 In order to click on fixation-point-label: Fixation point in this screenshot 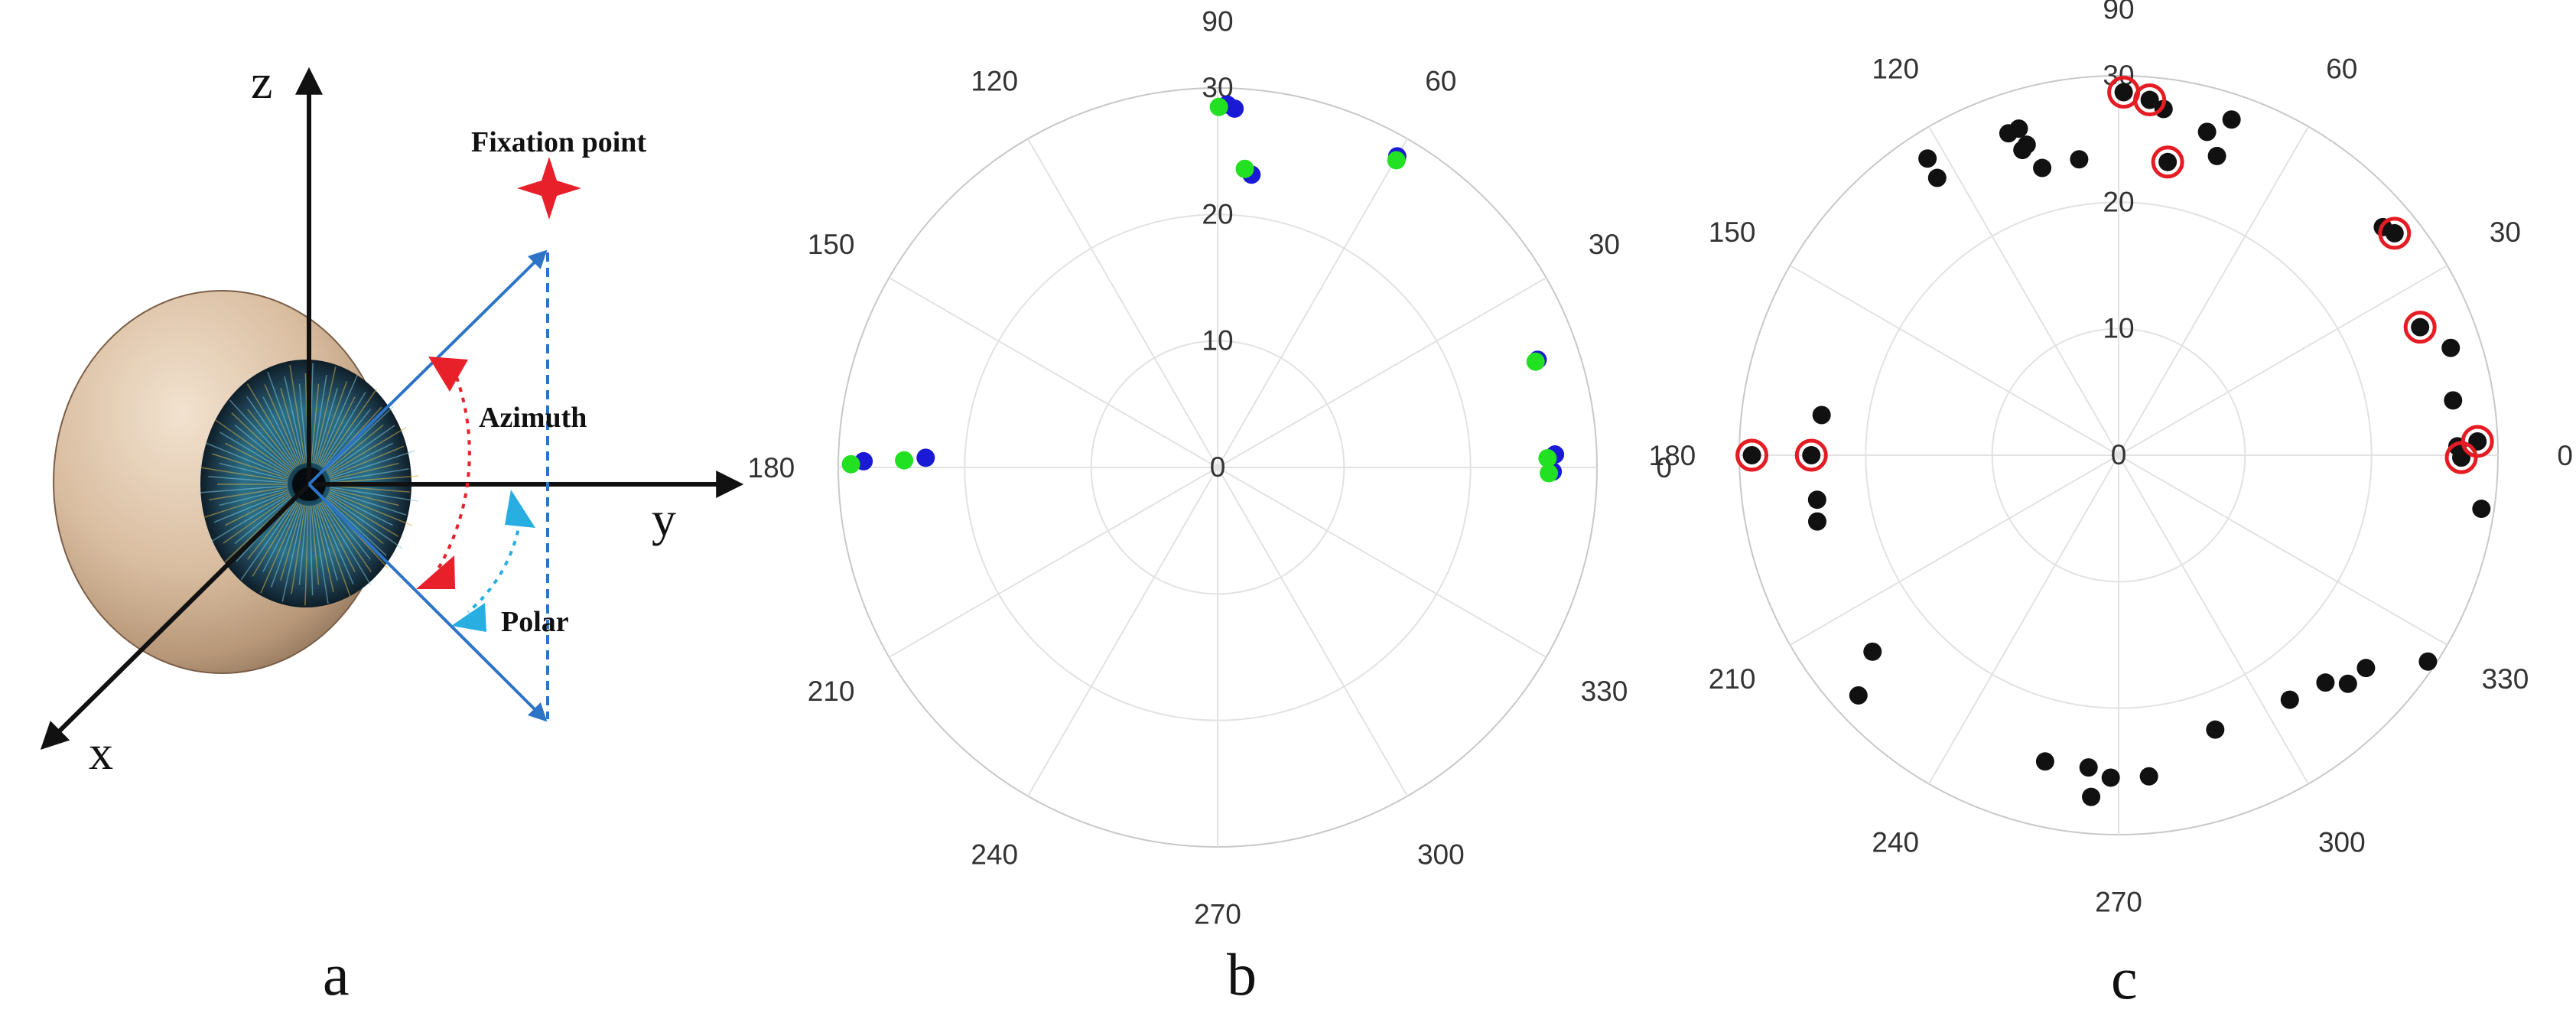, I will do `click(558, 142)`.